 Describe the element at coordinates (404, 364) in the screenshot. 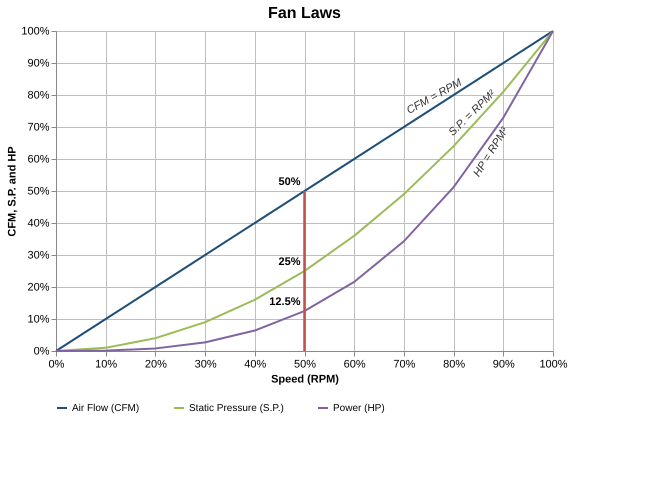

I see `x-tick-label: 70%` at that location.